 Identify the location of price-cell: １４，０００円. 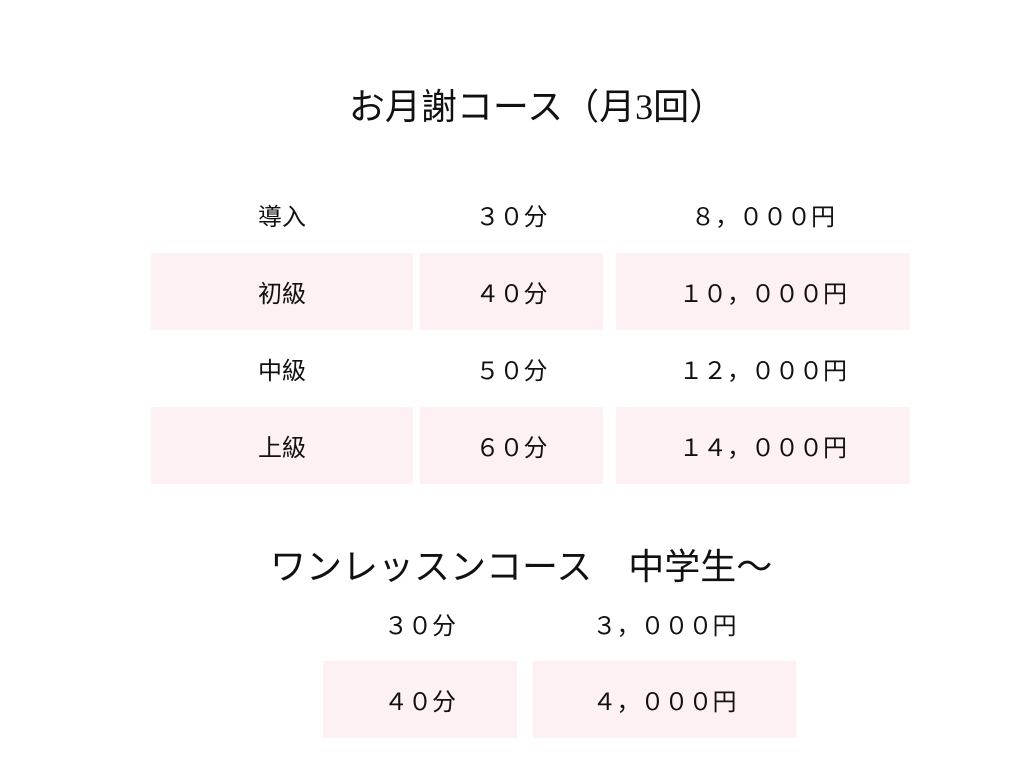
(763, 445).